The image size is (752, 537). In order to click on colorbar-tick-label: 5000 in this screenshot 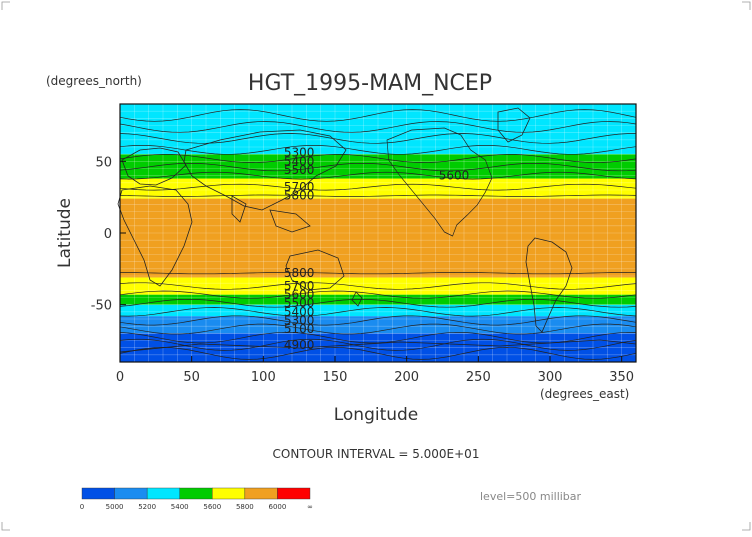, I will do `click(115, 507)`.